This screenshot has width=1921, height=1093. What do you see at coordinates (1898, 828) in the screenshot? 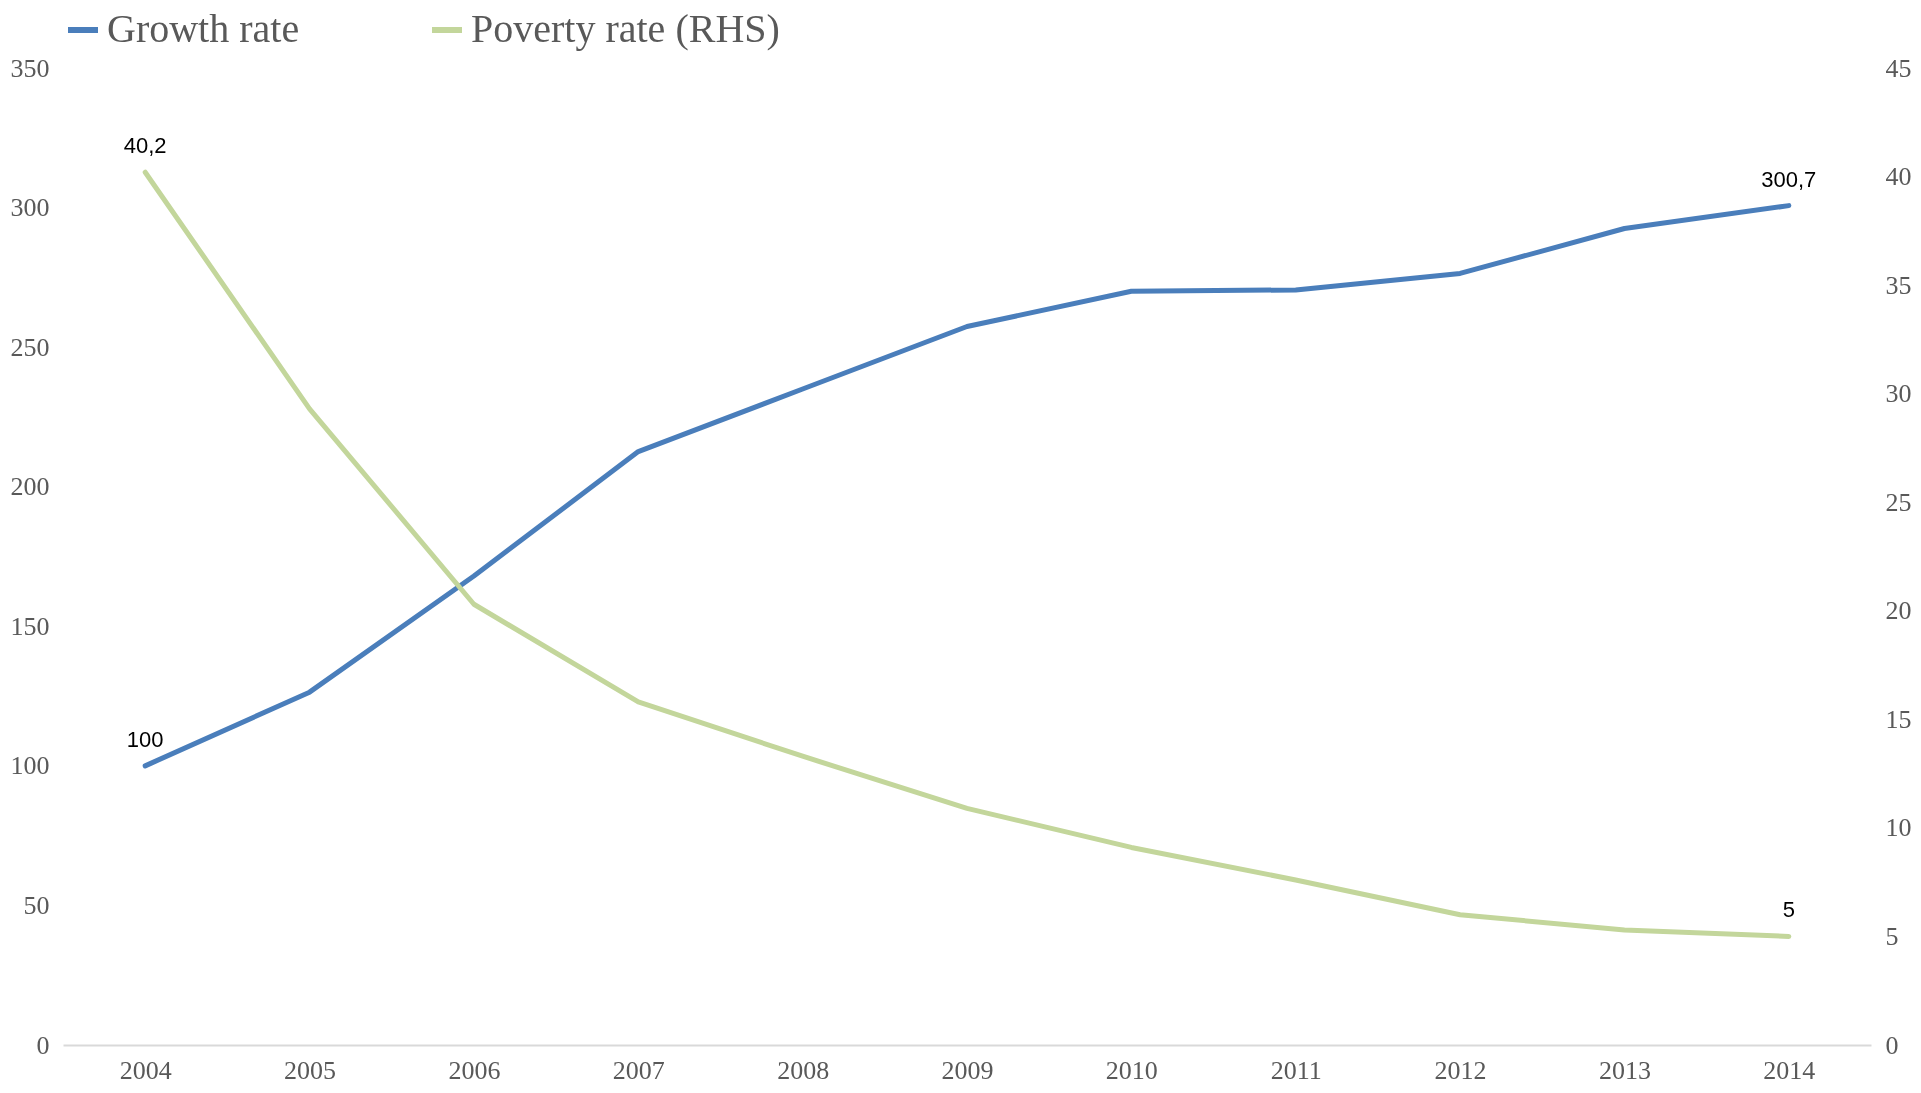
I see `y2-tick-label: 10` at bounding box center [1898, 828].